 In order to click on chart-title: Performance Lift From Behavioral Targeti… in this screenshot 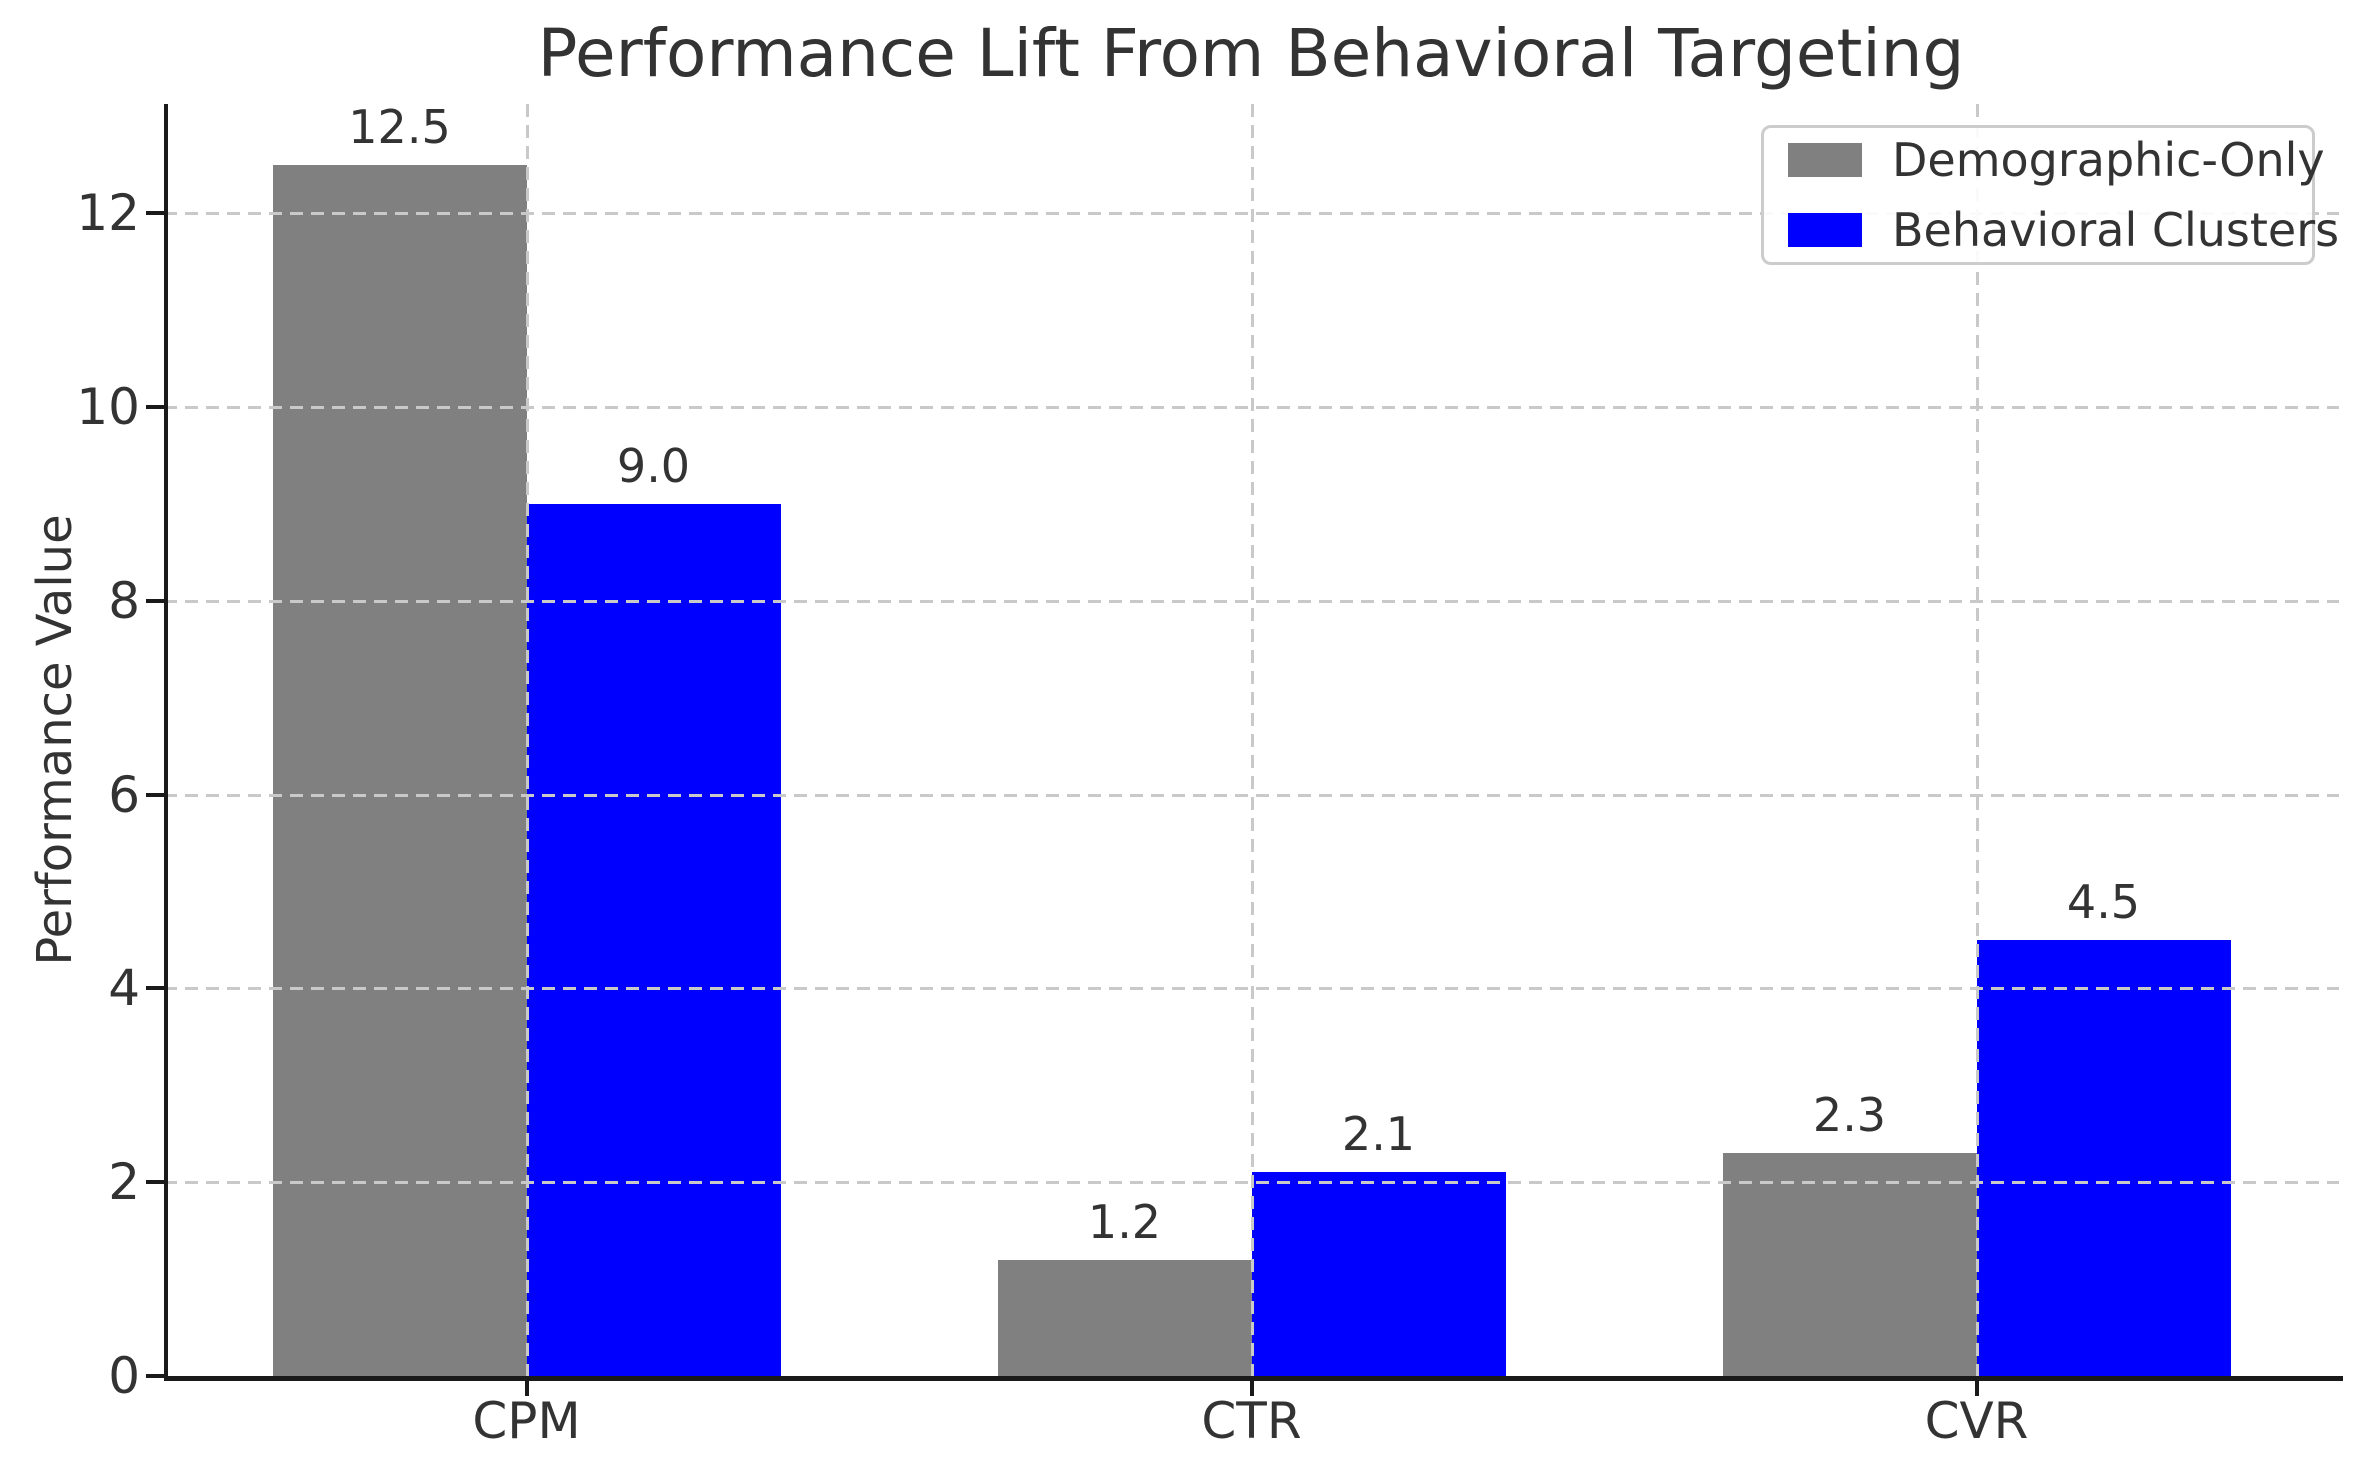, I will do `click(1251, 53)`.